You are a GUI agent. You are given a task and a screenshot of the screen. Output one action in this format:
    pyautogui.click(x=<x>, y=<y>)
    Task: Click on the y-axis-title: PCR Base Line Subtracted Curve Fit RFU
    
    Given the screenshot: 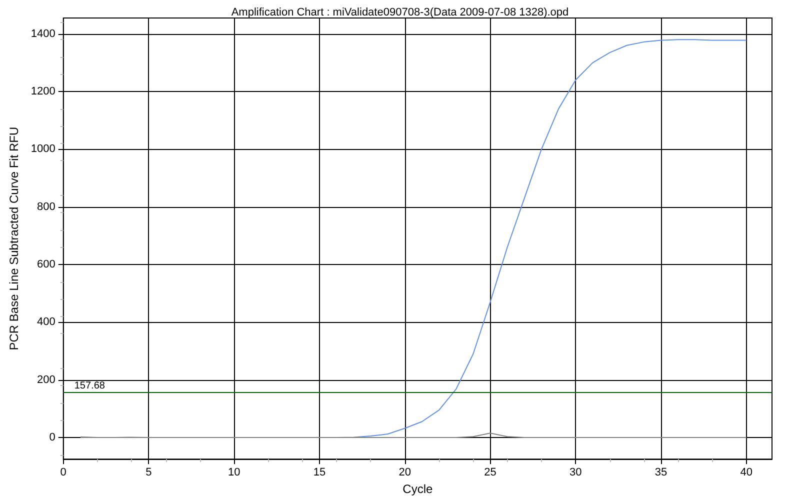 What is the action you would take?
    pyautogui.click(x=14, y=238)
    